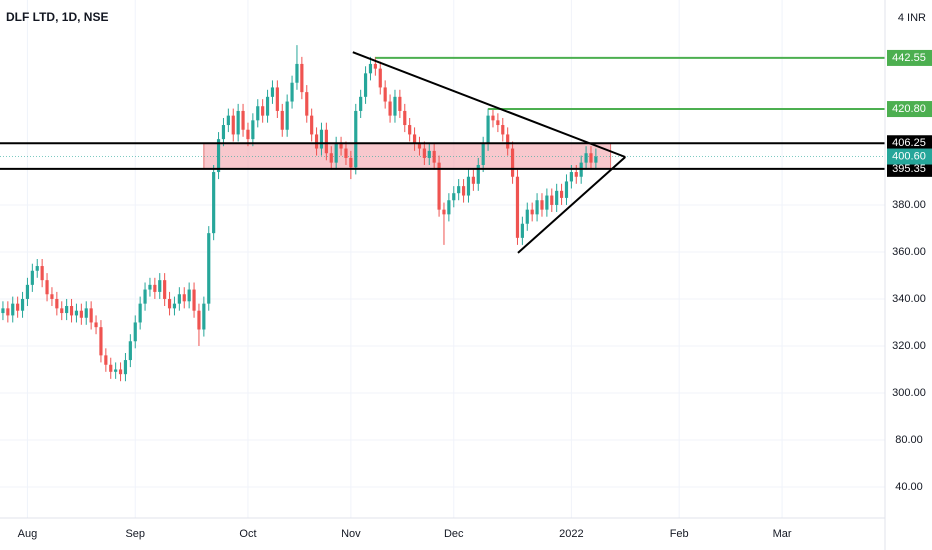  What do you see at coordinates (679, 534) in the screenshot?
I see `x-tick-label: Feb` at bounding box center [679, 534].